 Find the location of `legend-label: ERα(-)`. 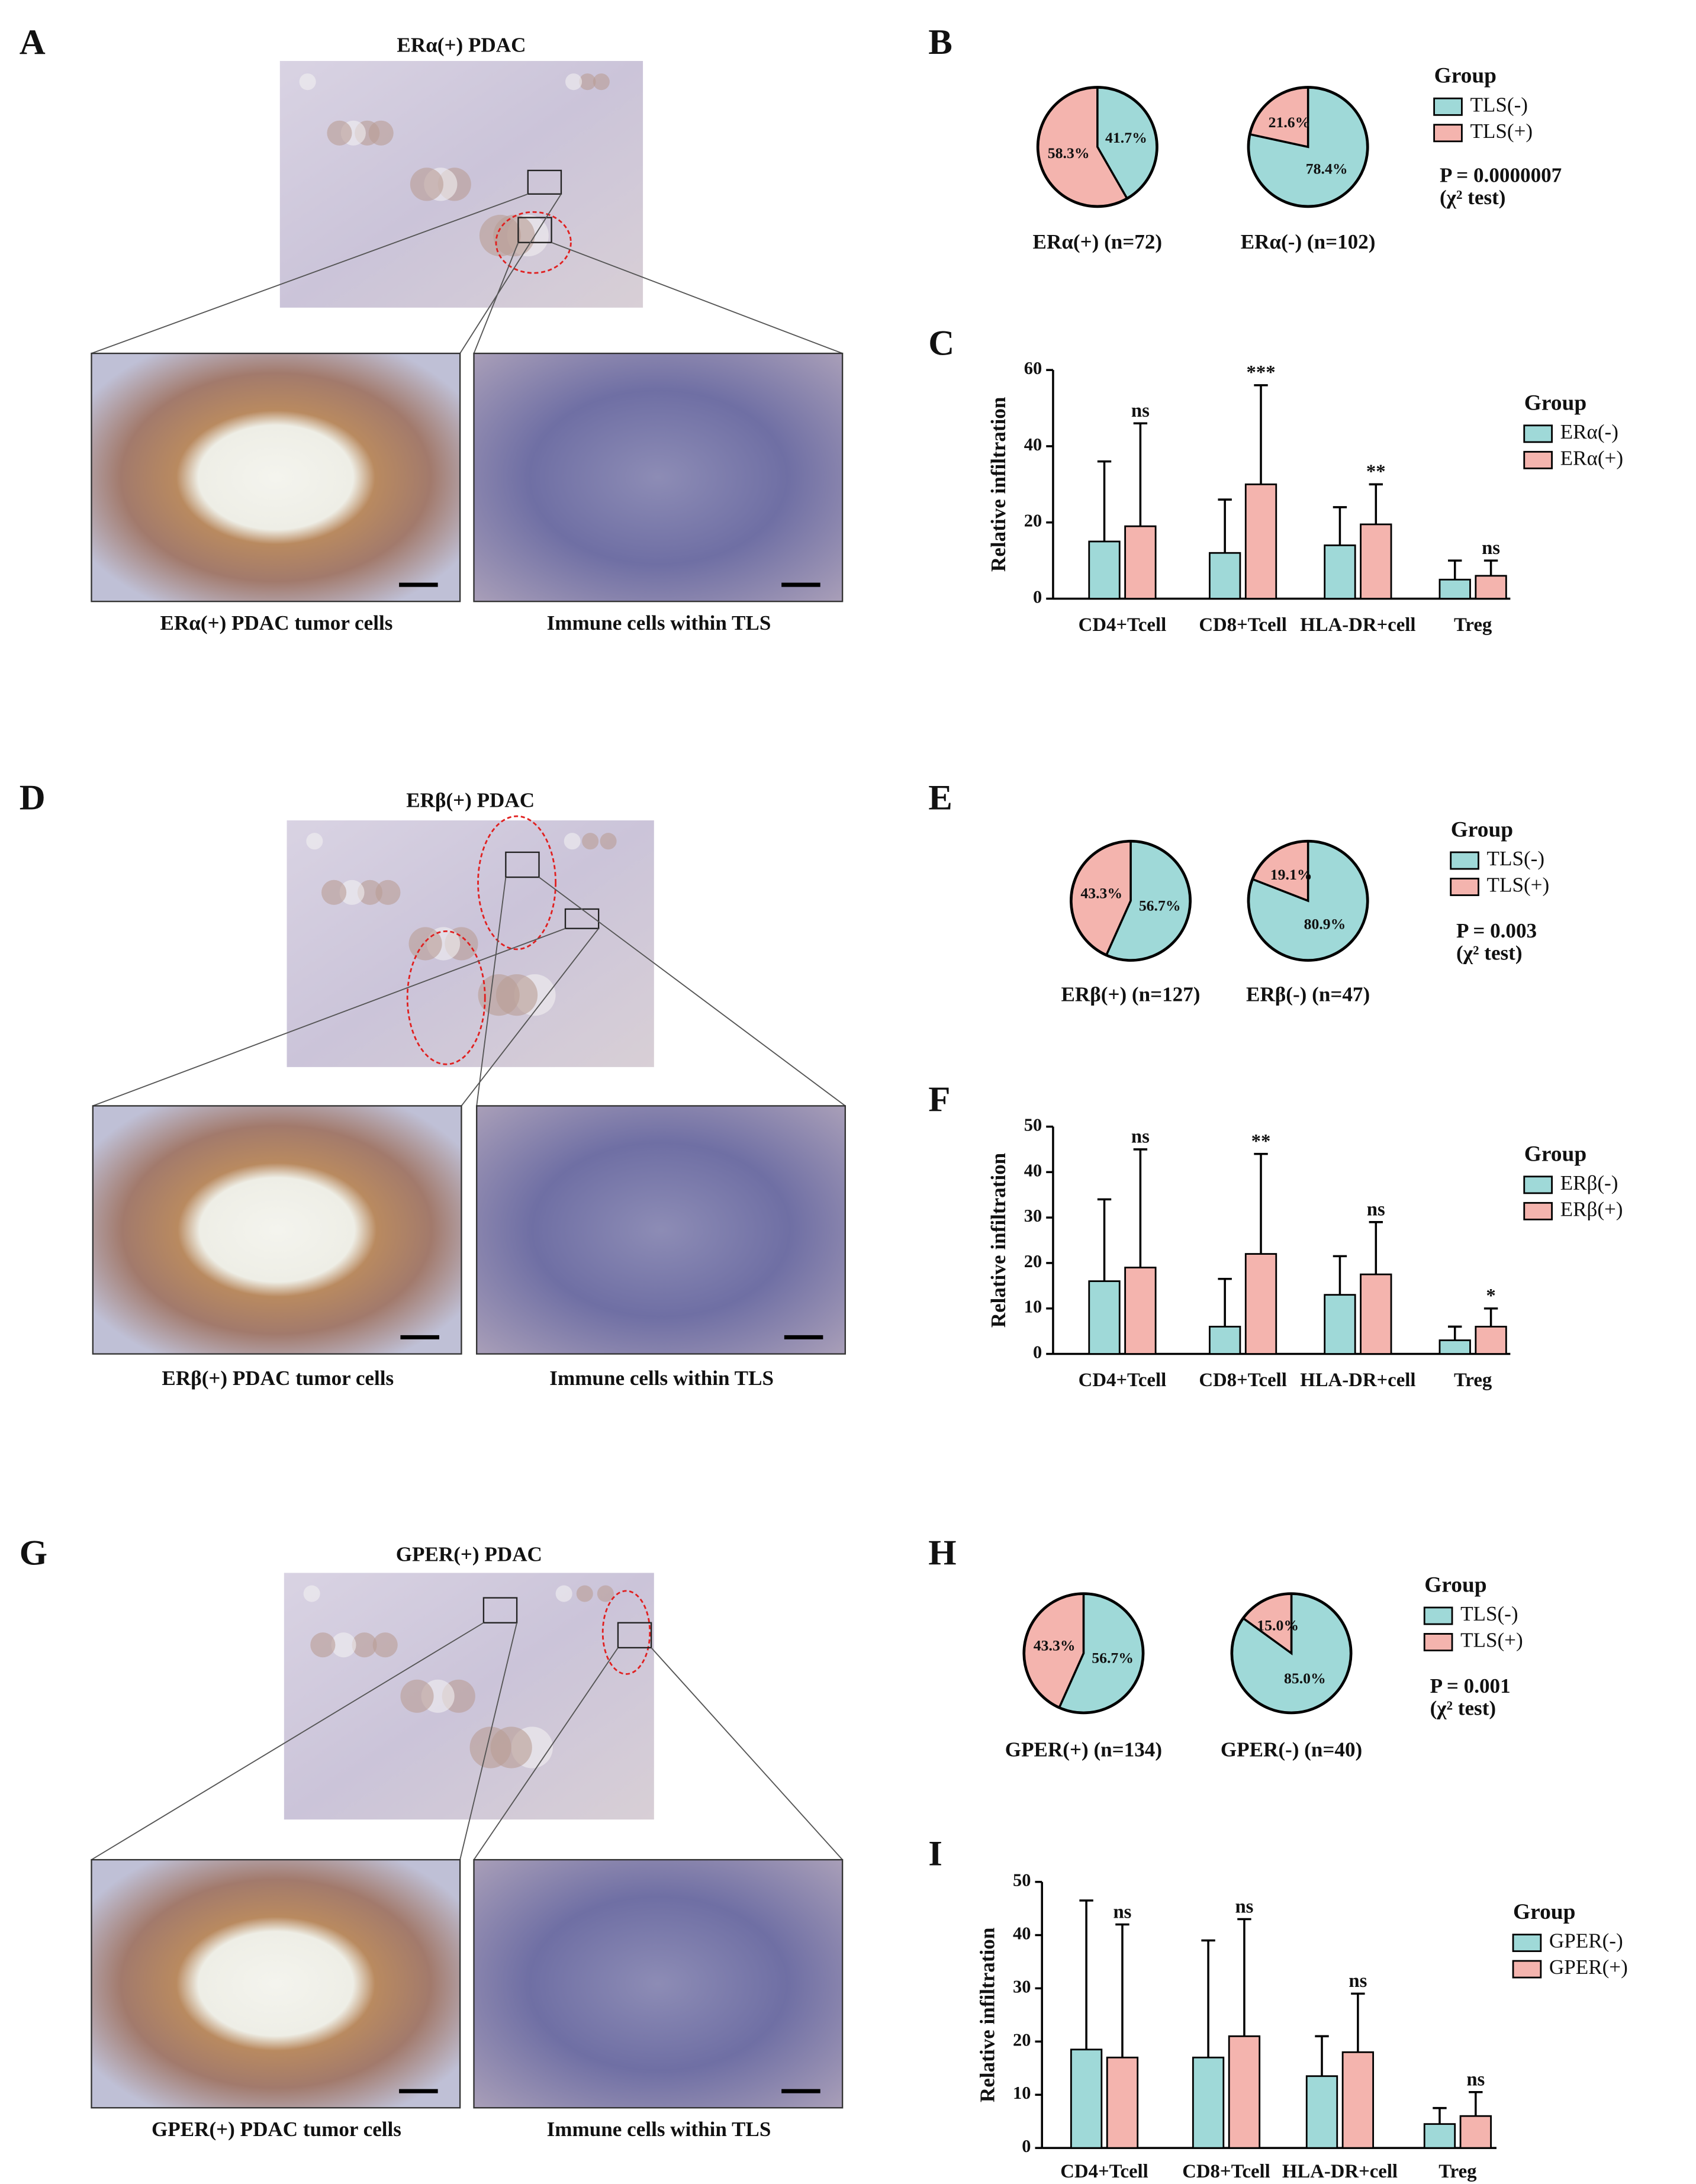

legend-label: ERα(-) is located at coordinates (1589, 432).